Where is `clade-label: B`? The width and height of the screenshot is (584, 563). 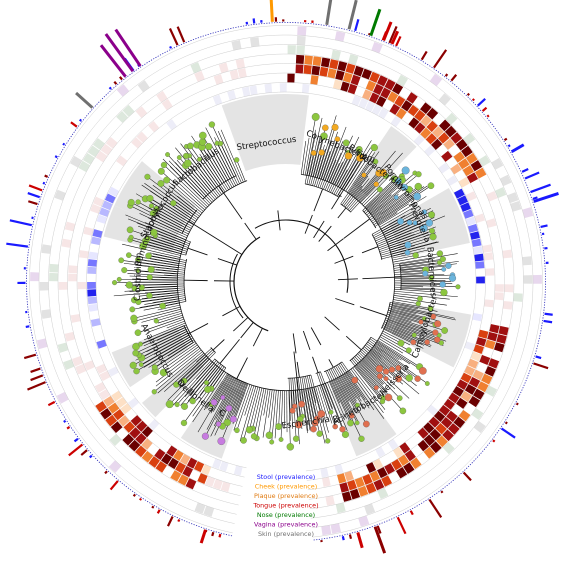
clade-label: B is located at coordinates (336, 419).